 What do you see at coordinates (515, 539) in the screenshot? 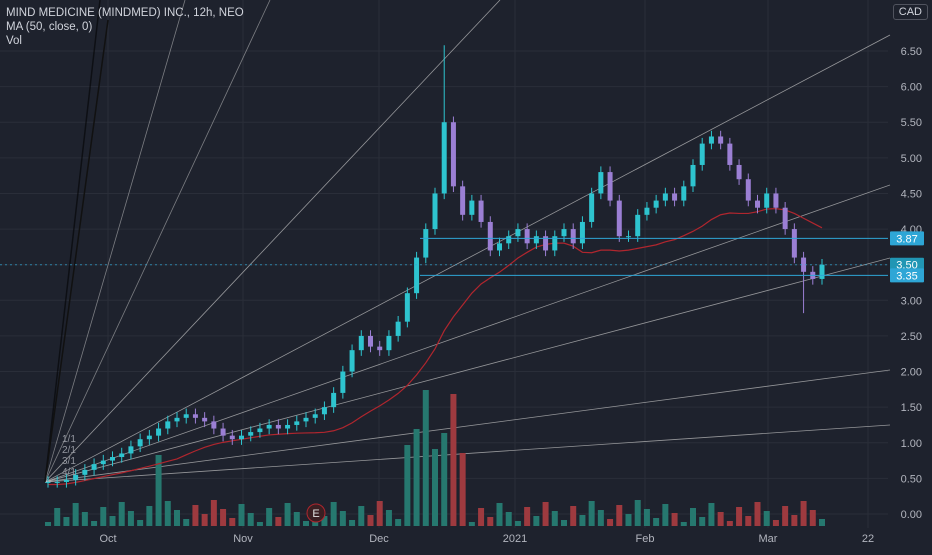
I see `x-tick-label: 2021` at bounding box center [515, 539].